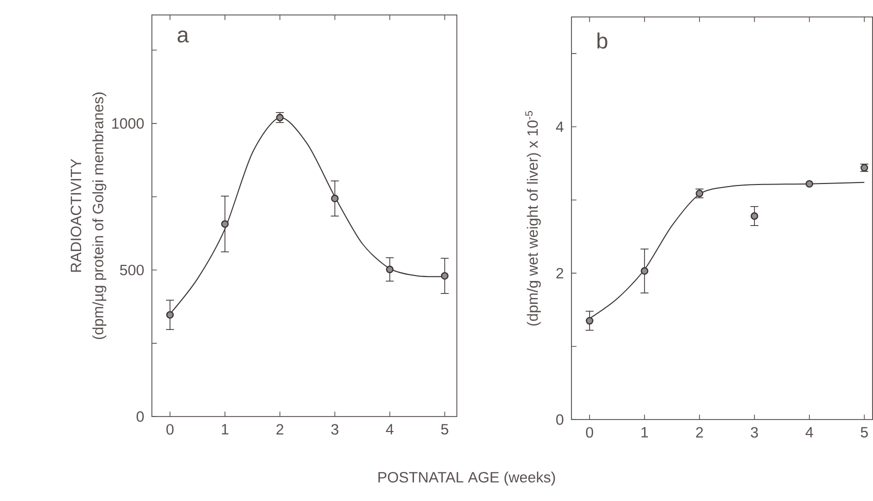  What do you see at coordinates (99, 216) in the screenshot?
I see `y-axis-title: (dpm/µg protein of Golgi membranes)` at bounding box center [99, 216].